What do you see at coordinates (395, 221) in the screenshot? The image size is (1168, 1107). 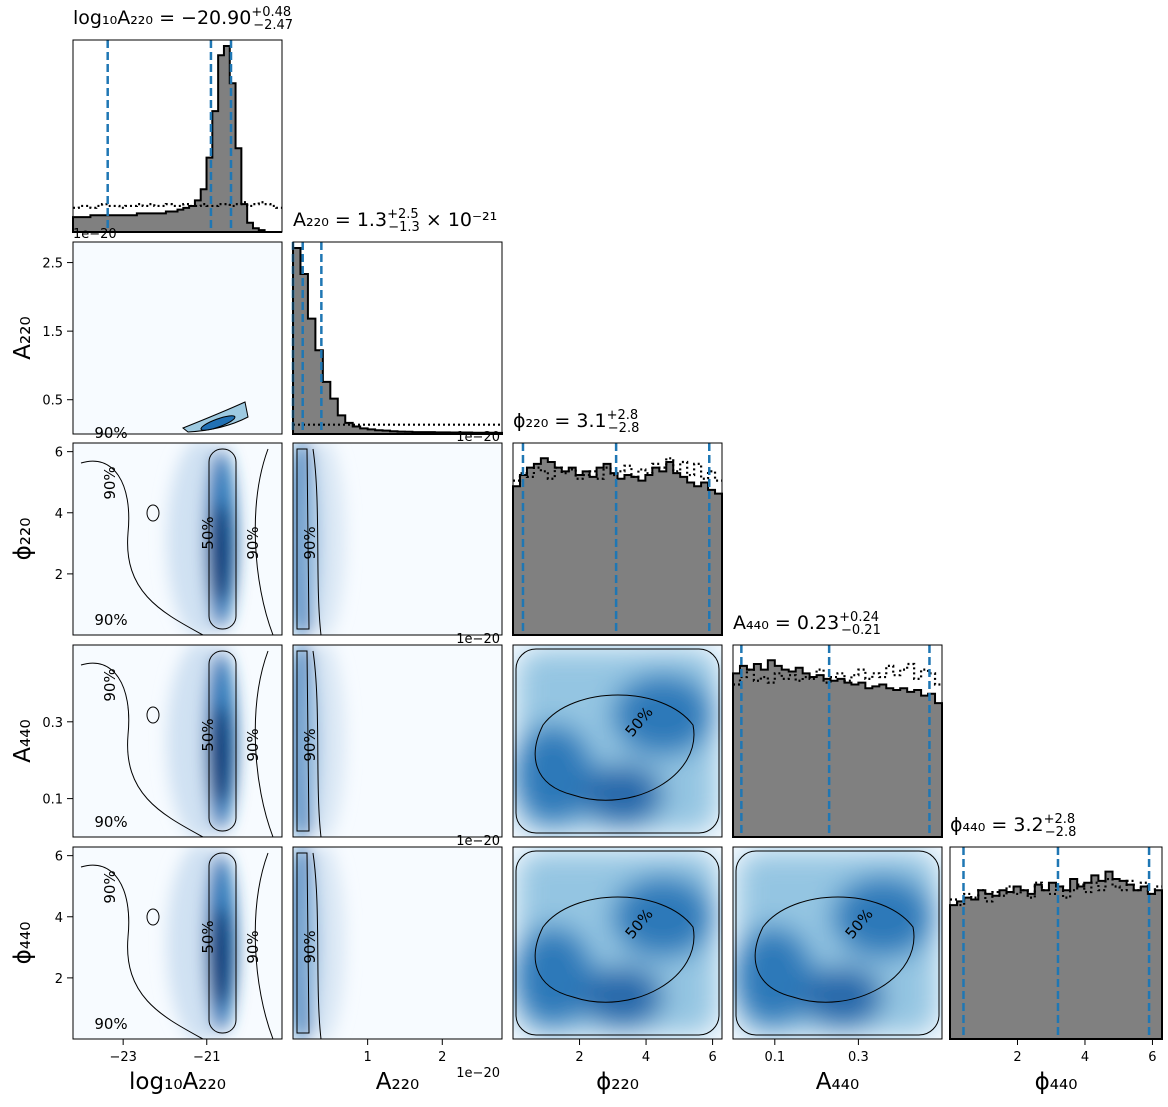 I see `panel-title-A220: A₂₂₀ = 1.3+2.5 −1.3 × 10⁻²¹` at bounding box center [395, 221].